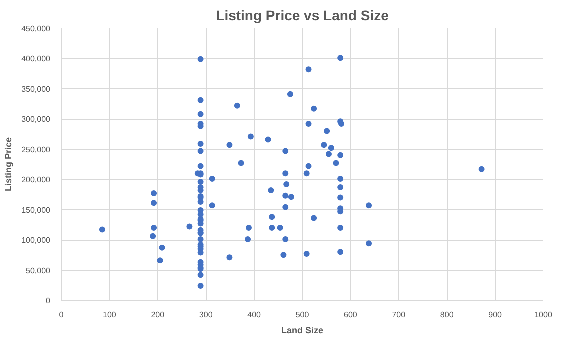  Describe the element at coordinates (49, 301) in the screenshot. I see `y-tick-label: 0` at that location.